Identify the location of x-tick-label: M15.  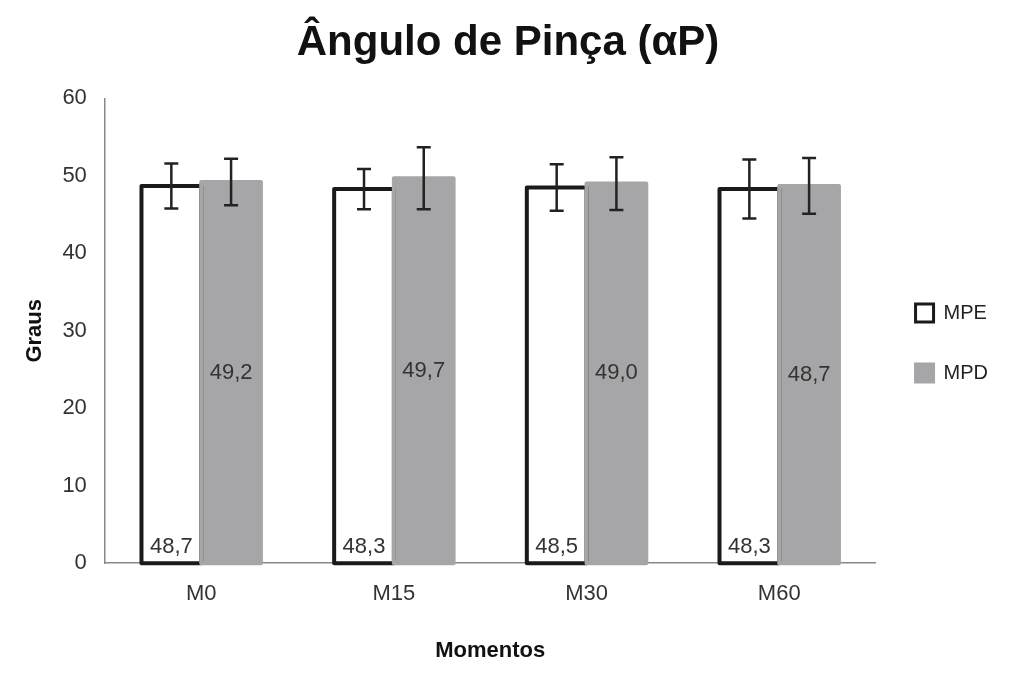
(394, 593).